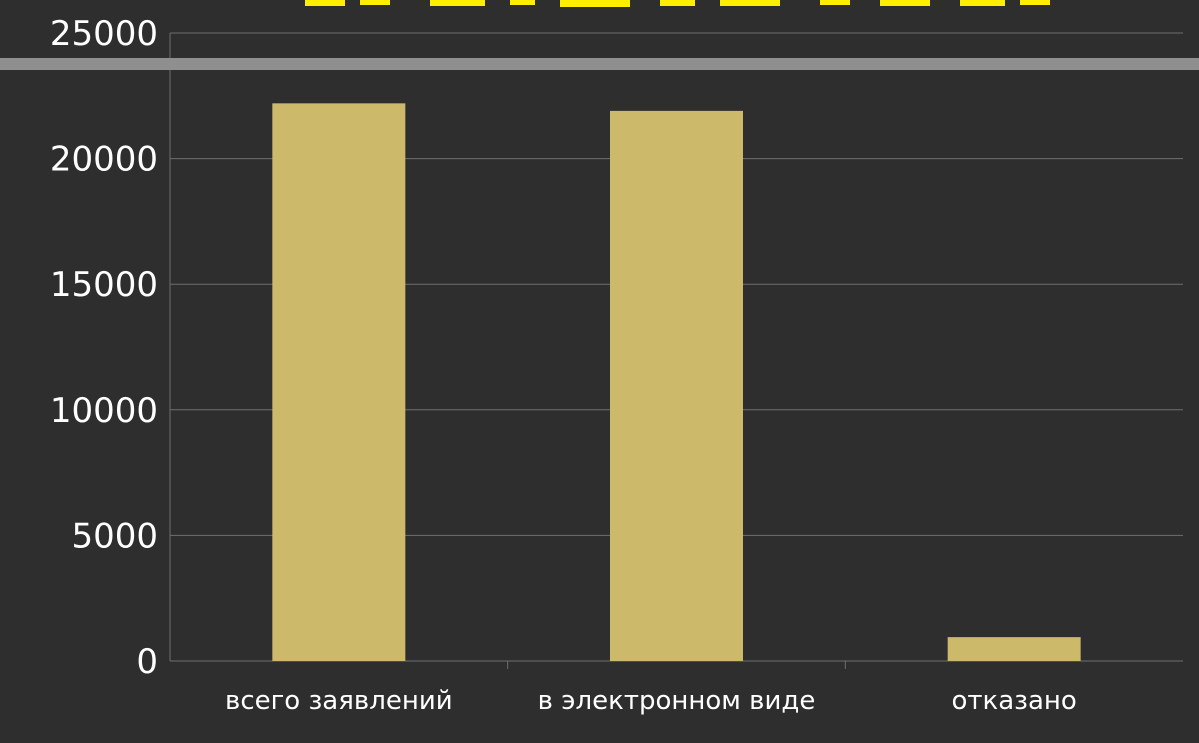 The image size is (1199, 743). What do you see at coordinates (147, 662) in the screenshot?
I see `y-tick-label-0: 0` at bounding box center [147, 662].